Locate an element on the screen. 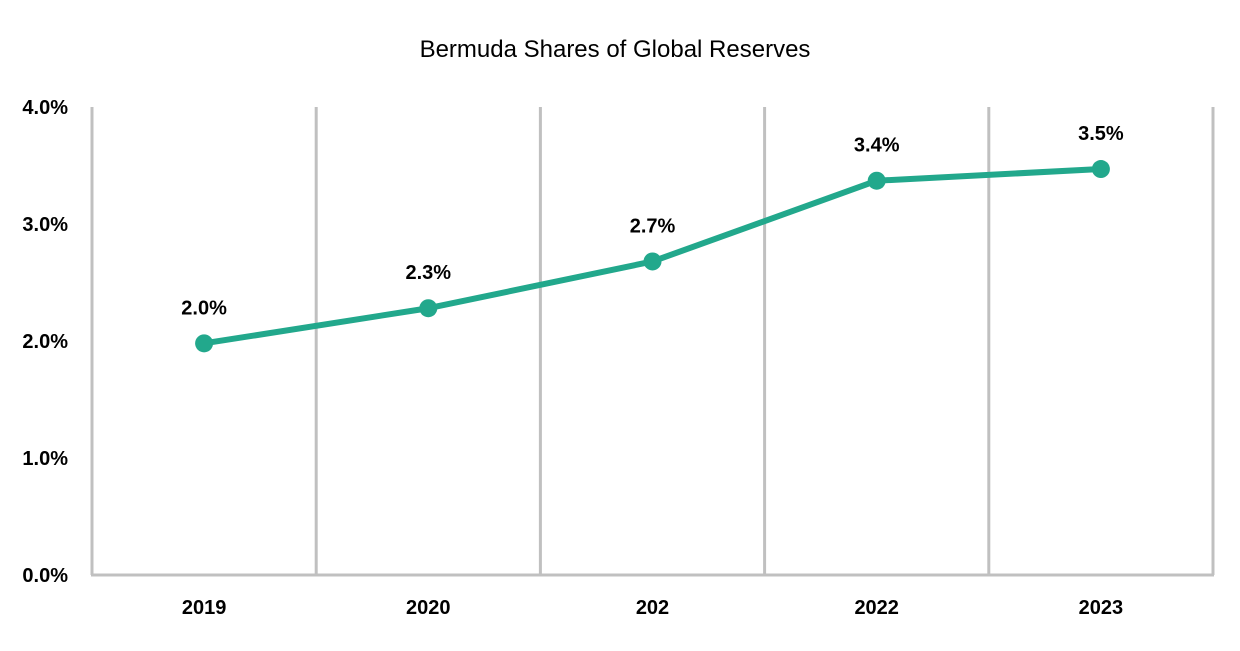 The width and height of the screenshot is (1240, 651). x-tick-label: 202 is located at coordinates (652, 608).